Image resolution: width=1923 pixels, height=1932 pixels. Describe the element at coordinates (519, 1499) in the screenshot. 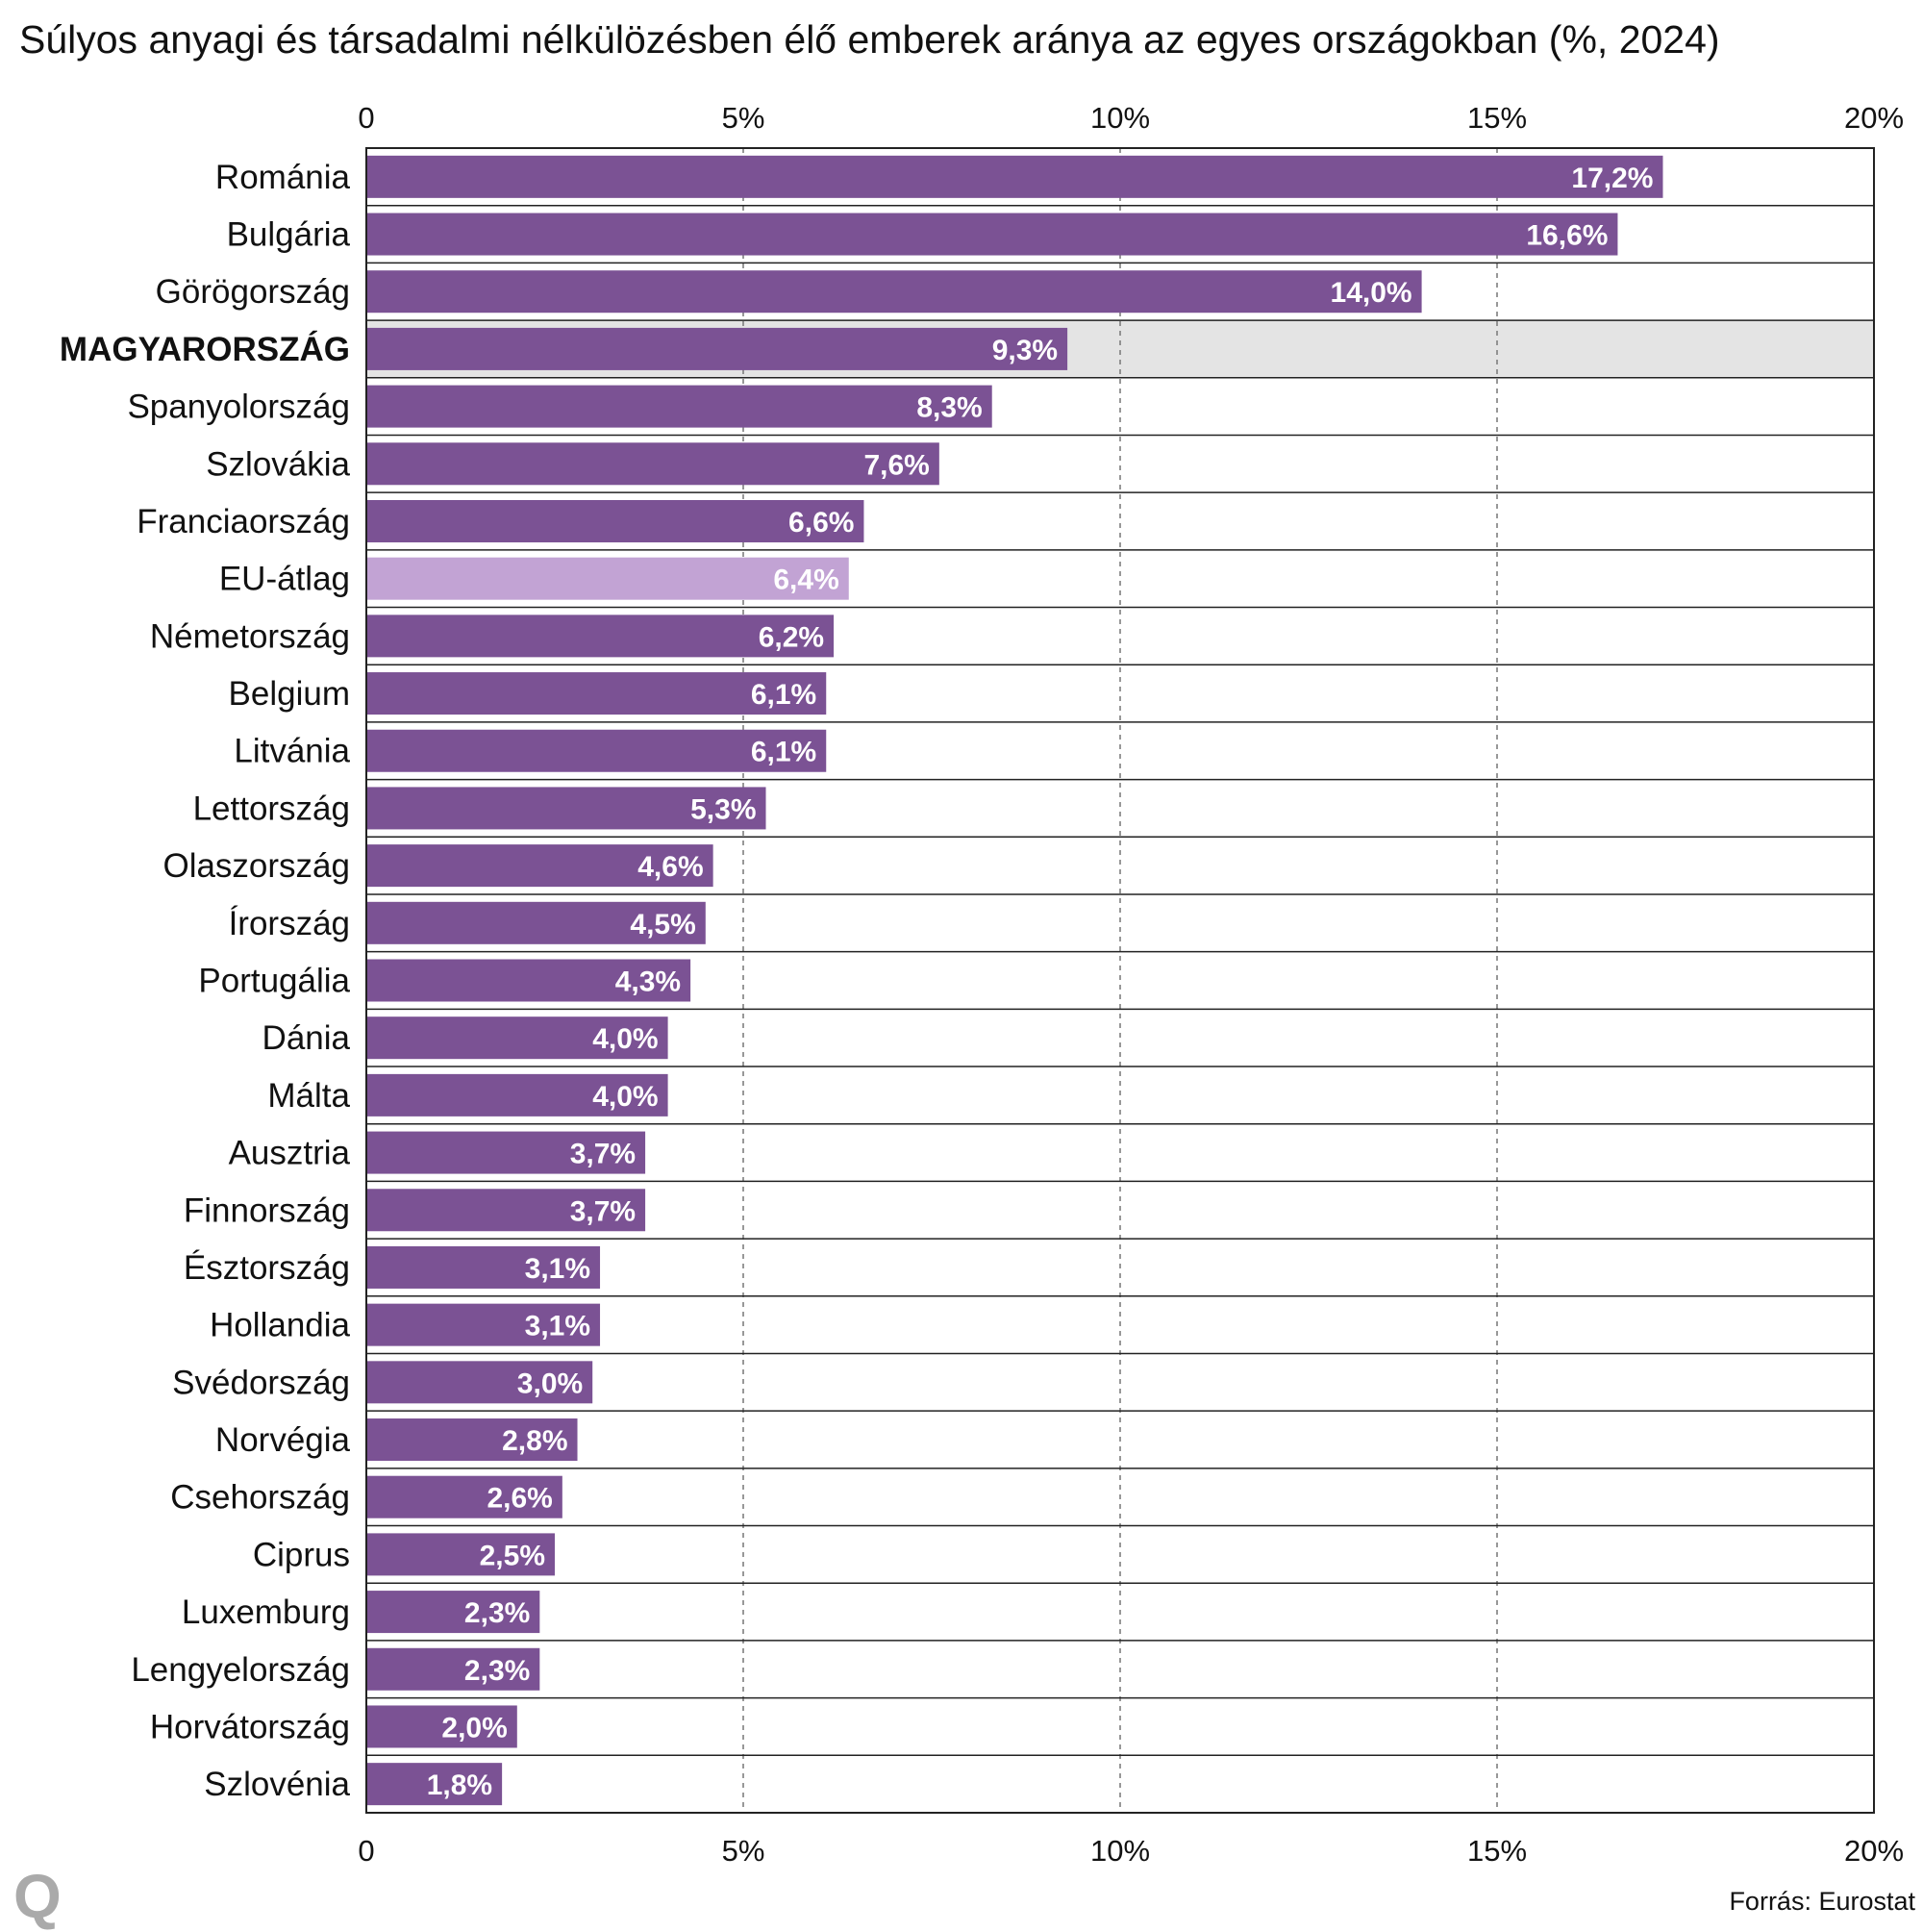

I see `data-label: 2,6%` at that location.